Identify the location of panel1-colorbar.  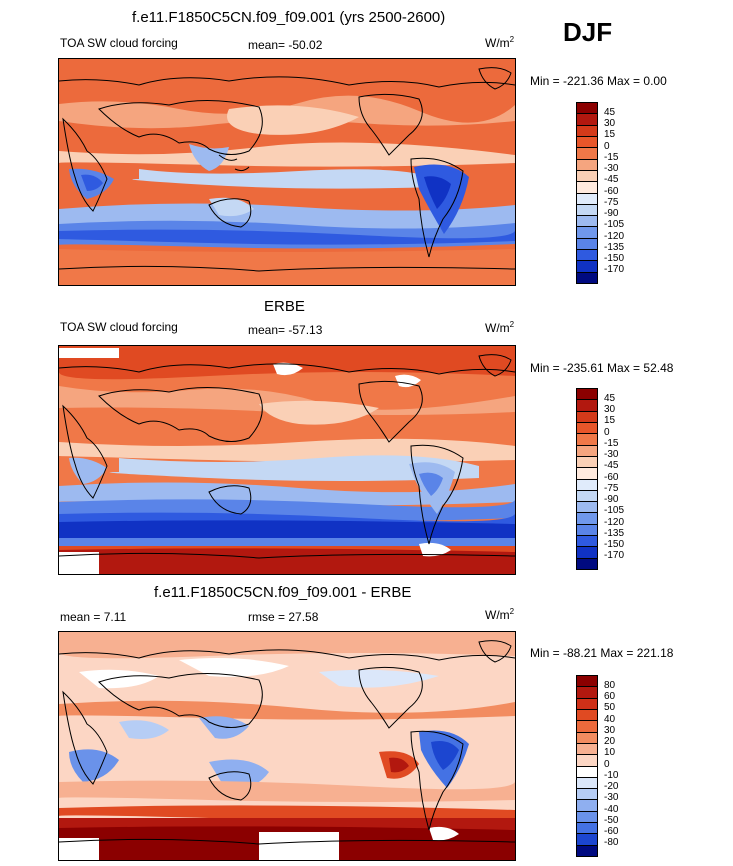
(587, 193).